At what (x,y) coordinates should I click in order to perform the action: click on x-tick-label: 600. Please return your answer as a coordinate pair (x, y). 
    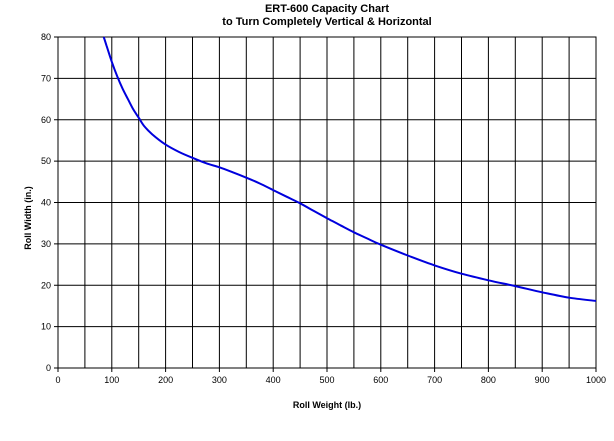
    Looking at the image, I should click on (380, 380).